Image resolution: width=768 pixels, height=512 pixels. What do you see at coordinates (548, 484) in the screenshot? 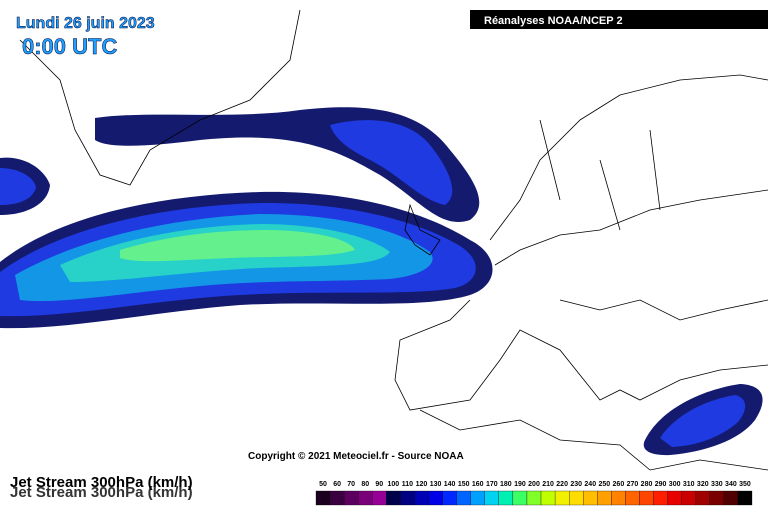
I see `legend-label: 210` at bounding box center [548, 484].